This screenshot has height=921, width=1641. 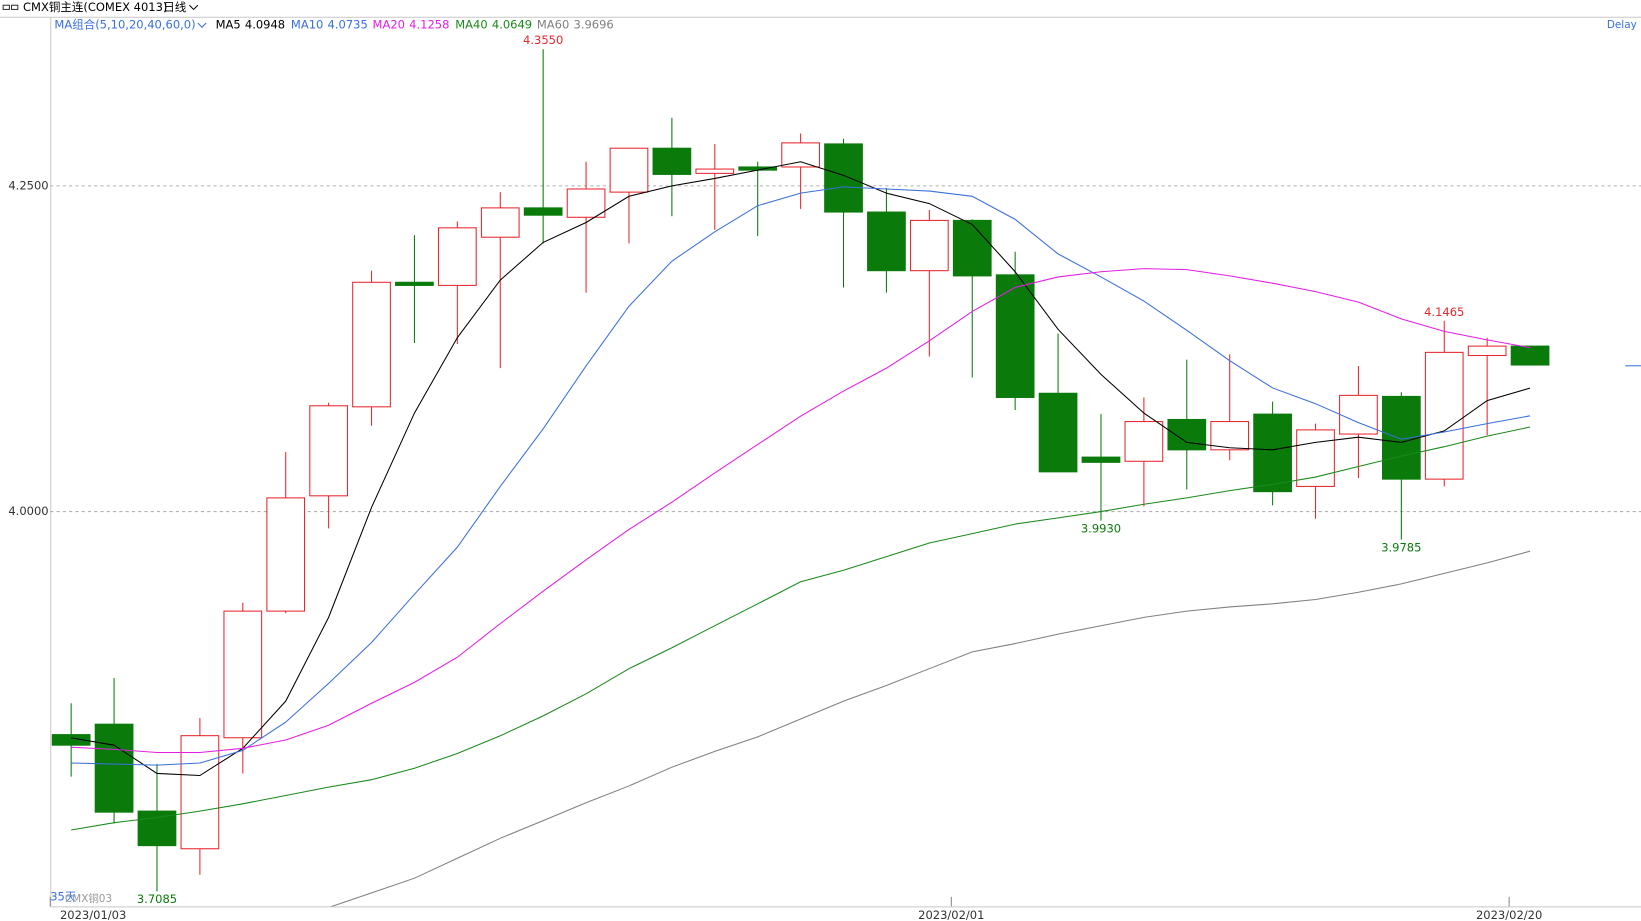 What do you see at coordinates (174, 7) in the screenshot?
I see `period-selector: 日线` at bounding box center [174, 7].